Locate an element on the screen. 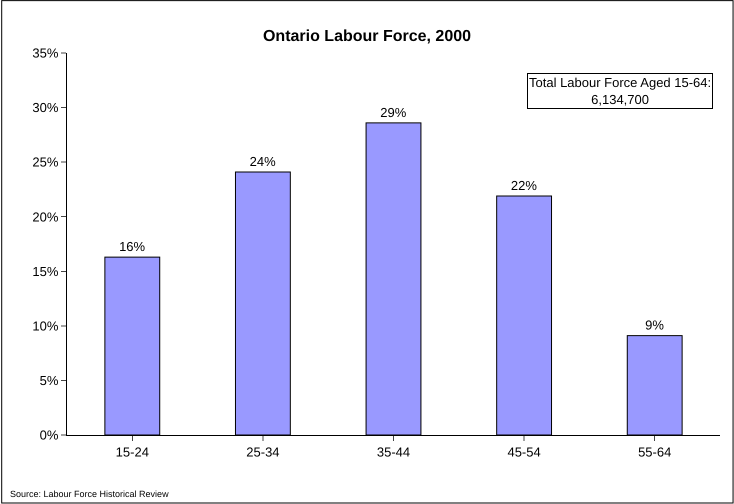 The image size is (734, 504). data-label: 24% is located at coordinates (263, 161).